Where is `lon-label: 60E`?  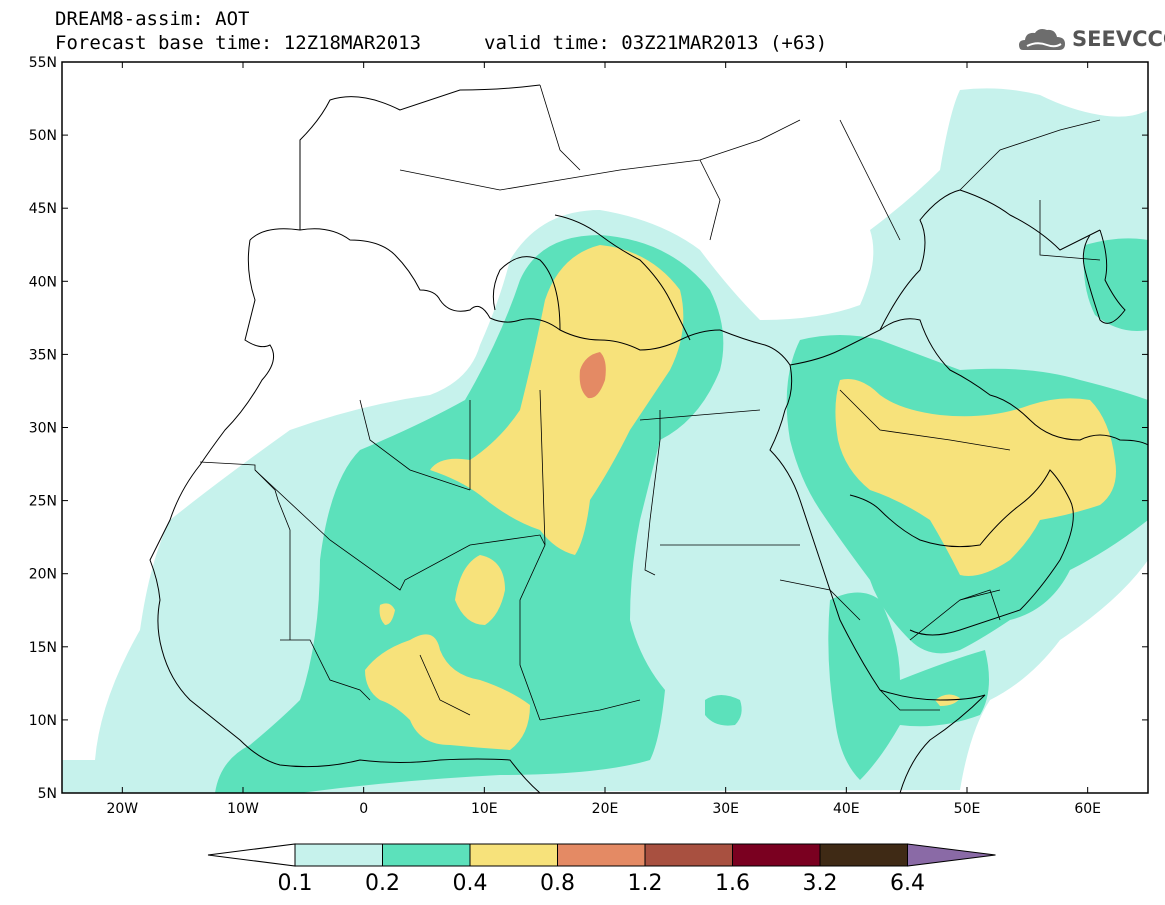 lon-label: 60E is located at coordinates (1087, 809).